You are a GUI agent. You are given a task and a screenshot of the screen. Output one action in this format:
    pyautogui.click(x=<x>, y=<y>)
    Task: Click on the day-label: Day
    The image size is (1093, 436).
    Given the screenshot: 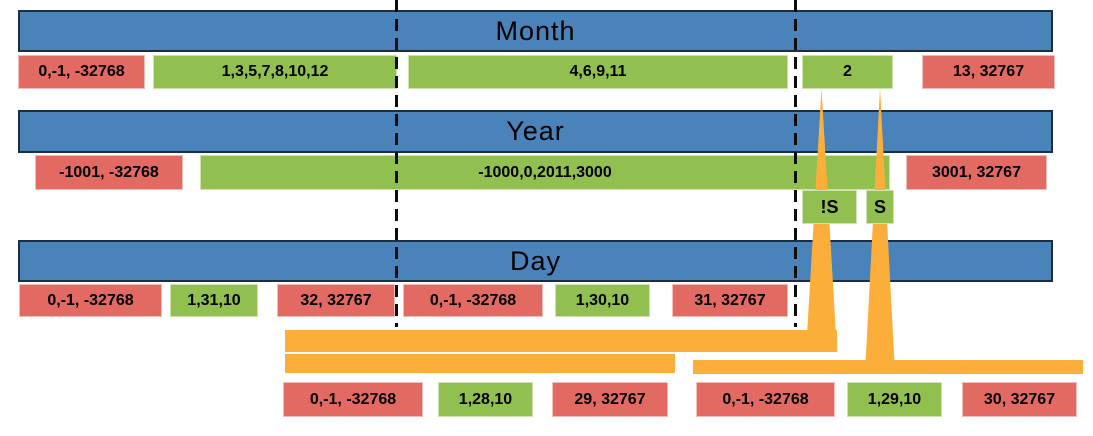 What is the action you would take?
    pyautogui.click(x=535, y=260)
    